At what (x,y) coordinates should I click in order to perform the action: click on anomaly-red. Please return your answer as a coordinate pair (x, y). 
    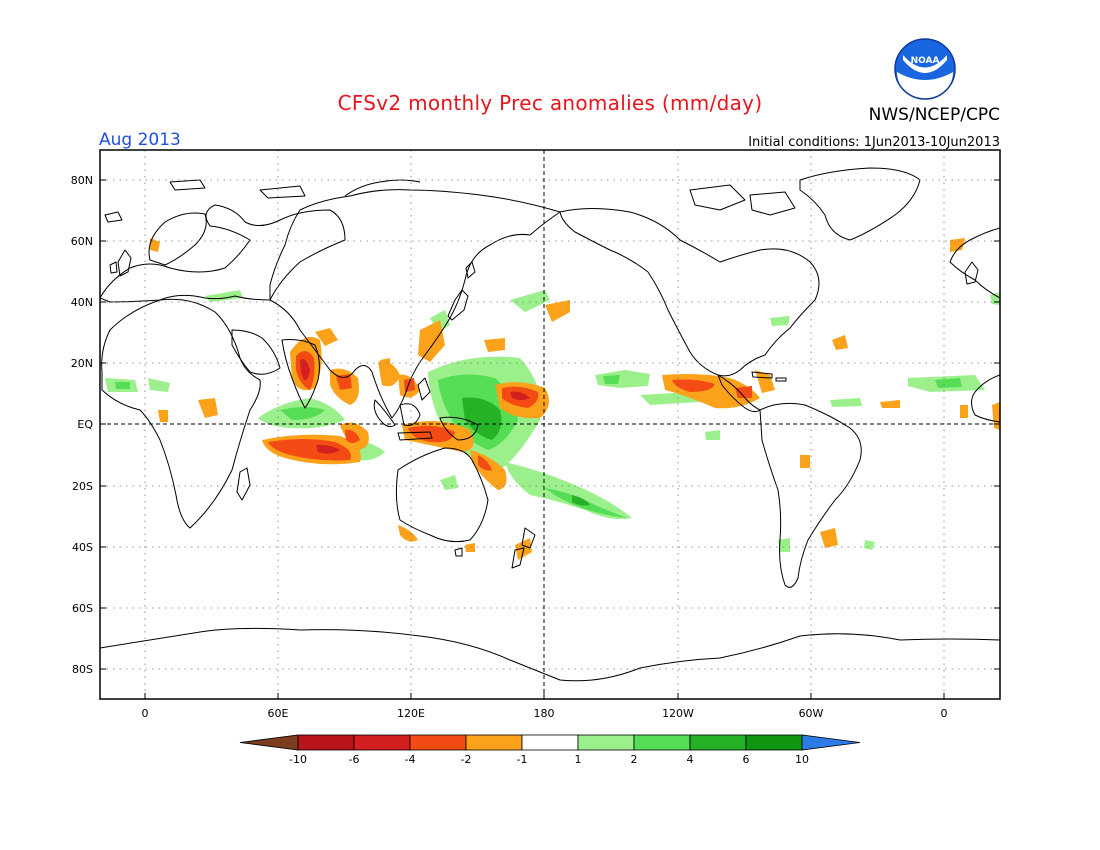
    Looking at the image, I should click on (415, 406).